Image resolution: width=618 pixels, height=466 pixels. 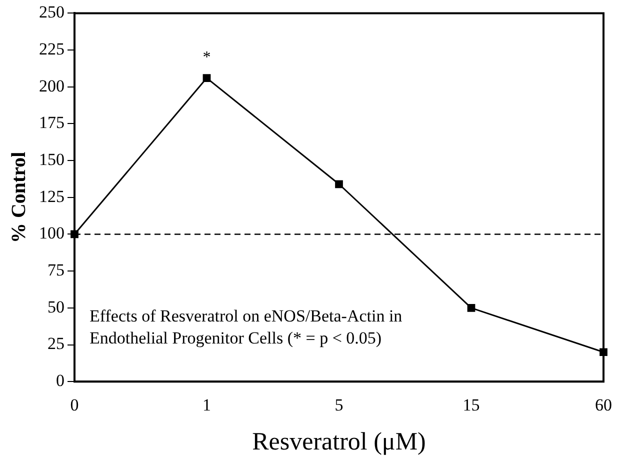 What do you see at coordinates (56, 344) in the screenshot?
I see `y-tick-label: 25` at bounding box center [56, 344].